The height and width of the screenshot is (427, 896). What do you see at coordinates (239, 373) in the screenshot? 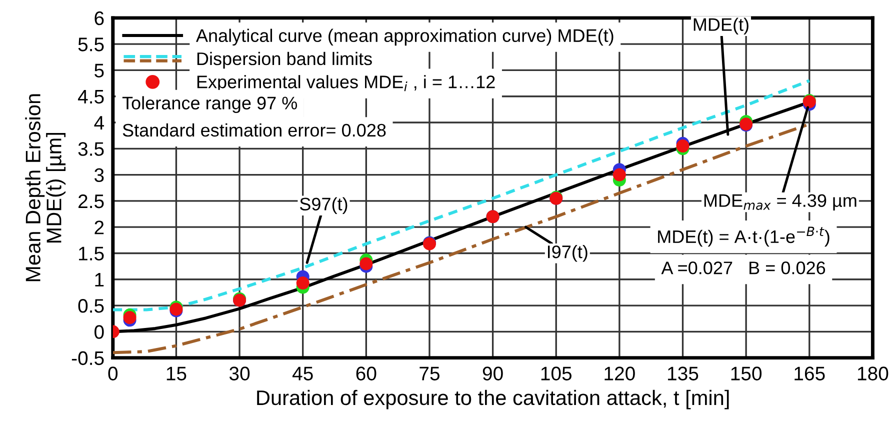
I see `x-tick-label: 30` at bounding box center [239, 373].